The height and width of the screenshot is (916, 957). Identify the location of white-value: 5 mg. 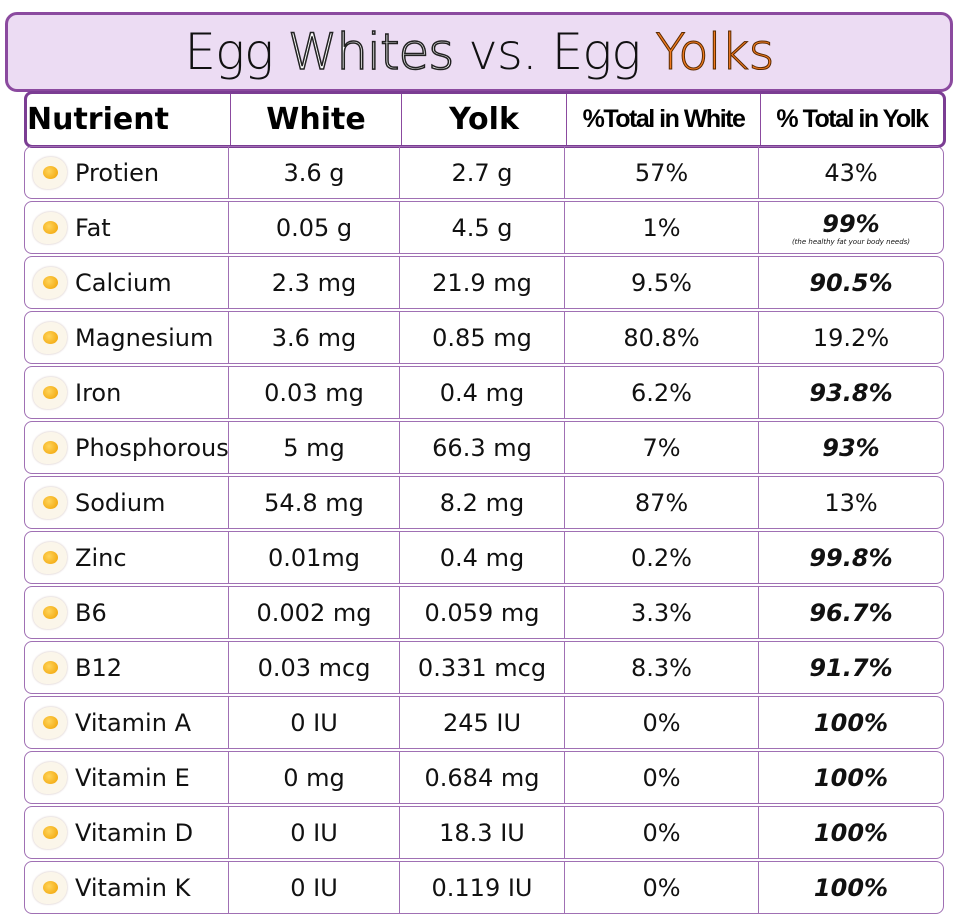
(314, 447).